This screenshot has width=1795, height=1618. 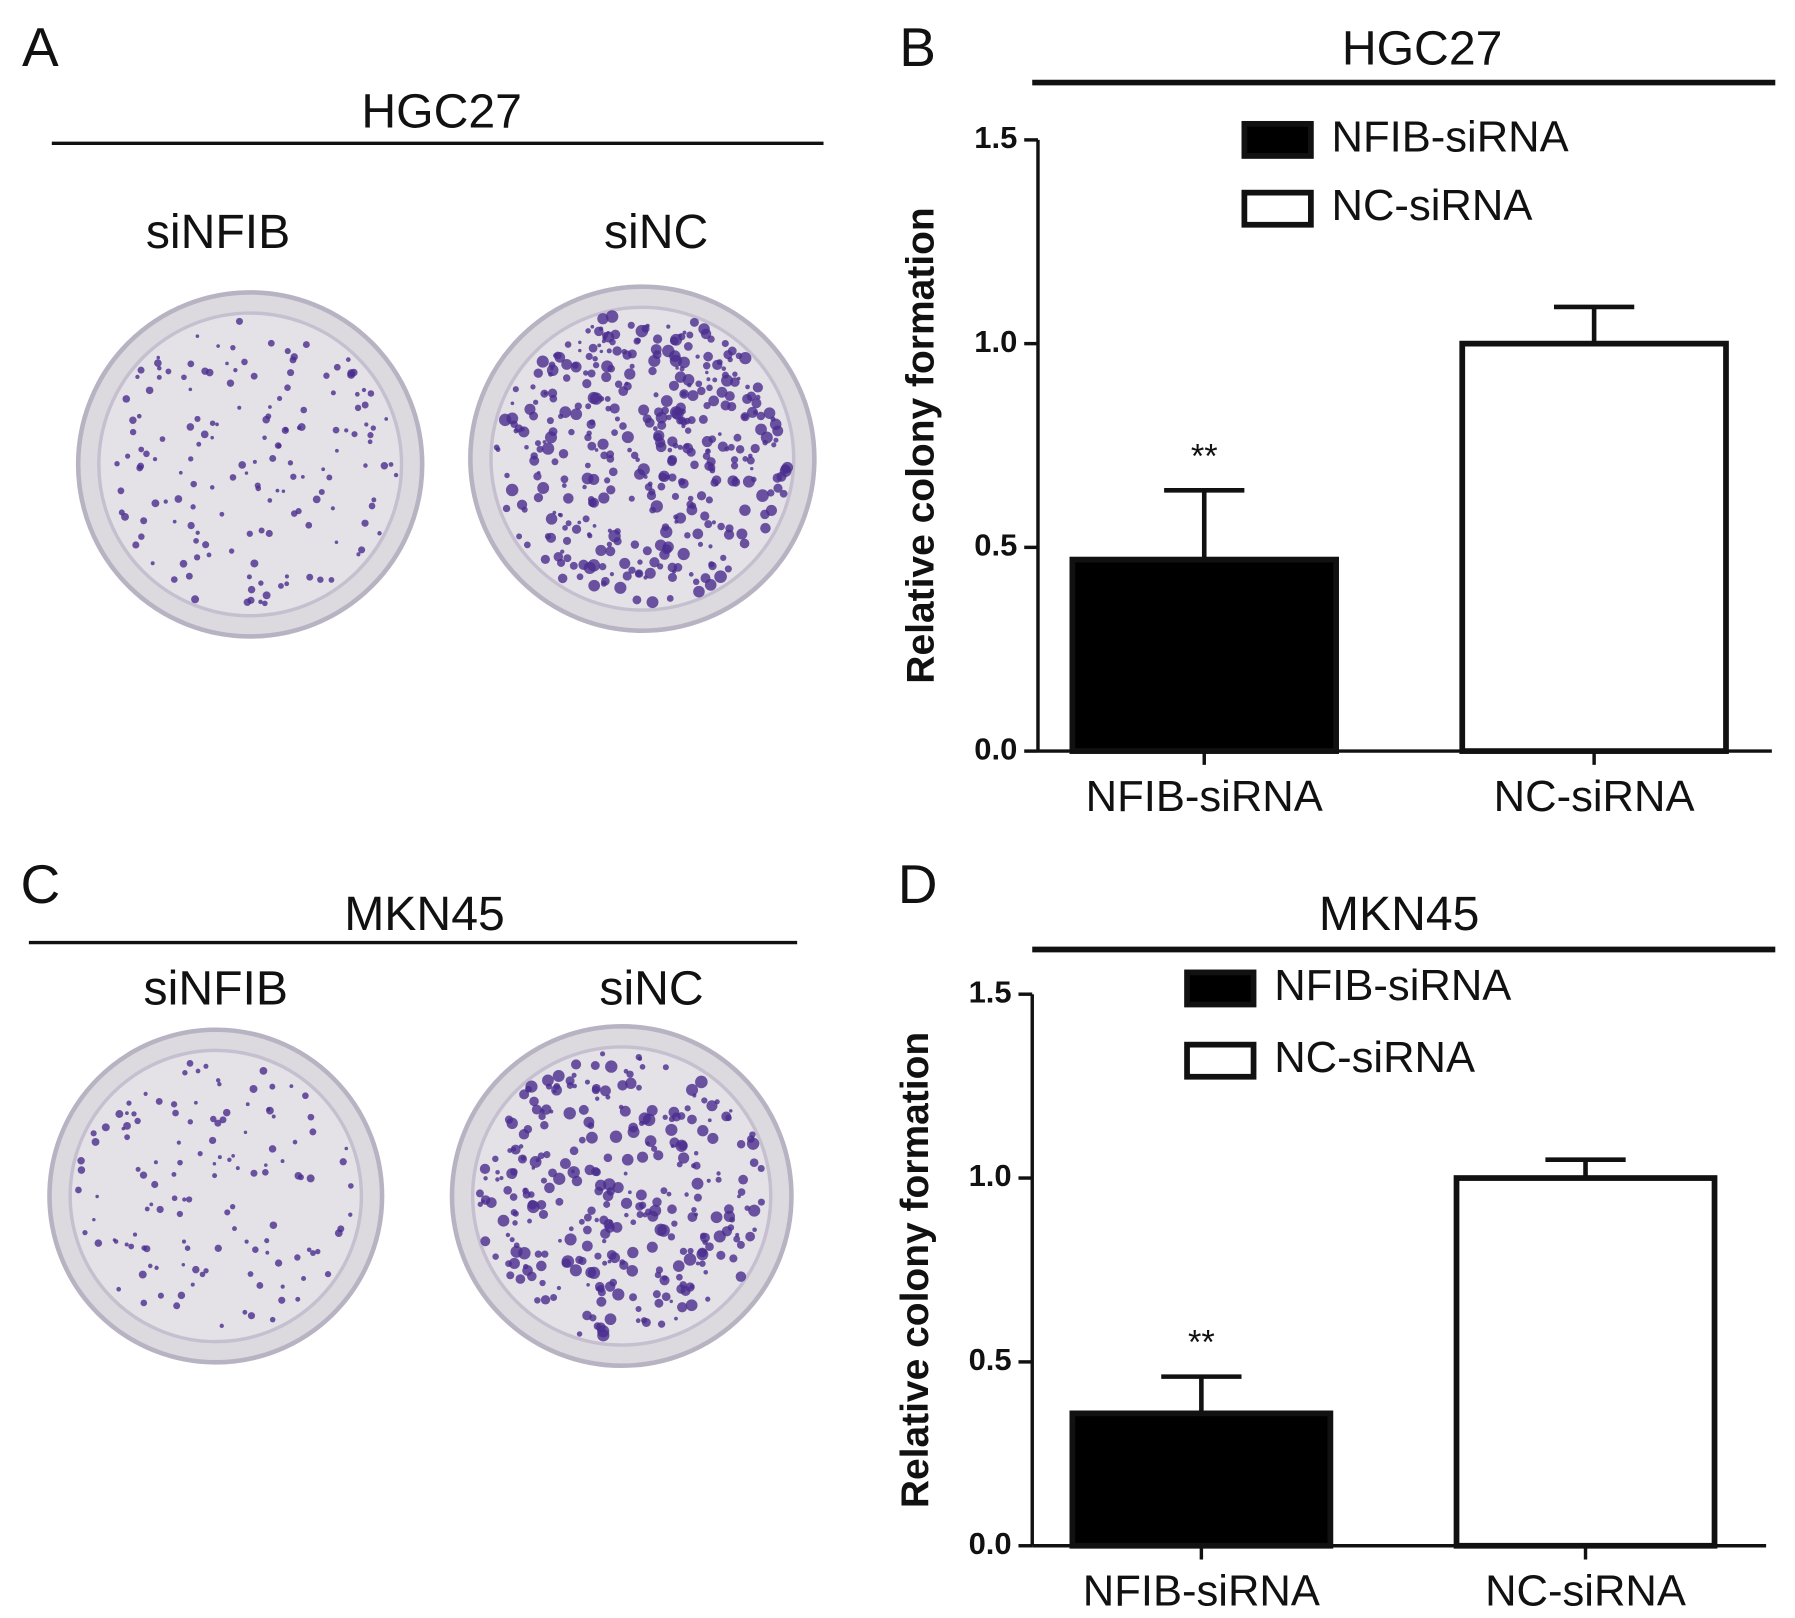 I want to click on y-tick-label: 0.5, so click(x=990, y=1359).